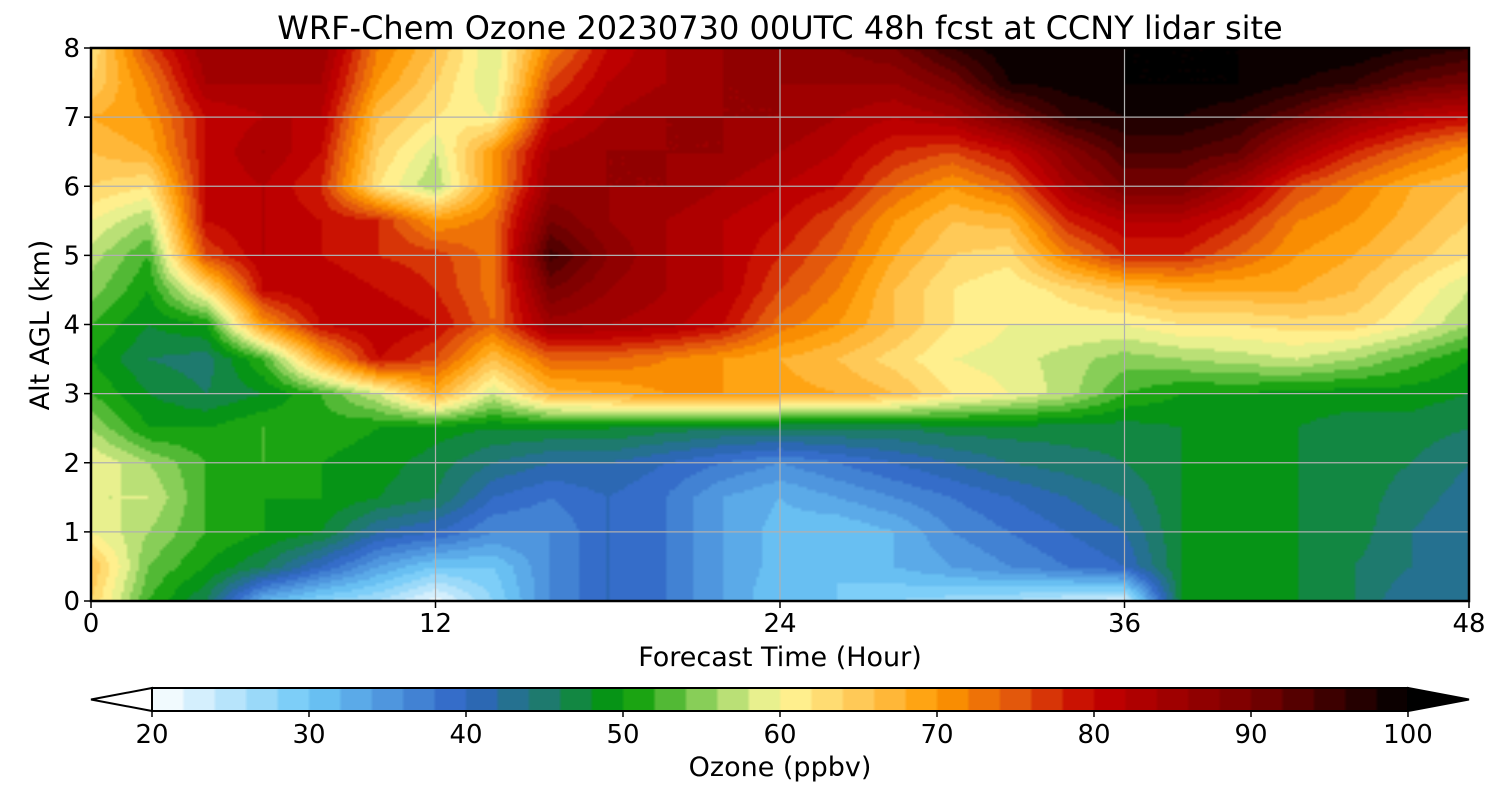 Image resolution: width=1500 pixels, height=800 pixels. I want to click on colorbar-tick-label: 90, so click(1250, 735).